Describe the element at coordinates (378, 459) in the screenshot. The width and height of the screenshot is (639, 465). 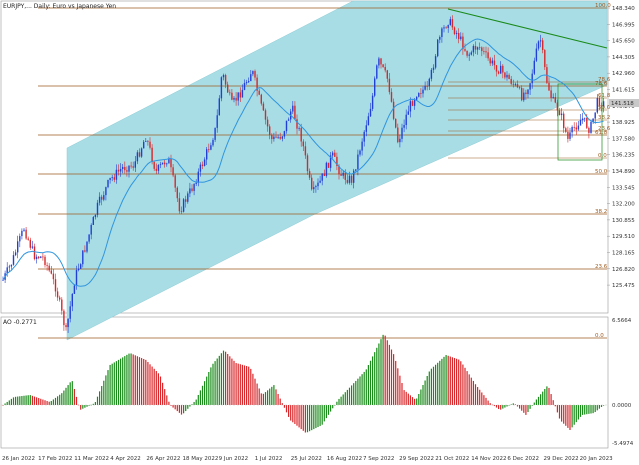
I see `date-label: 7 Sep 2022` at that location.